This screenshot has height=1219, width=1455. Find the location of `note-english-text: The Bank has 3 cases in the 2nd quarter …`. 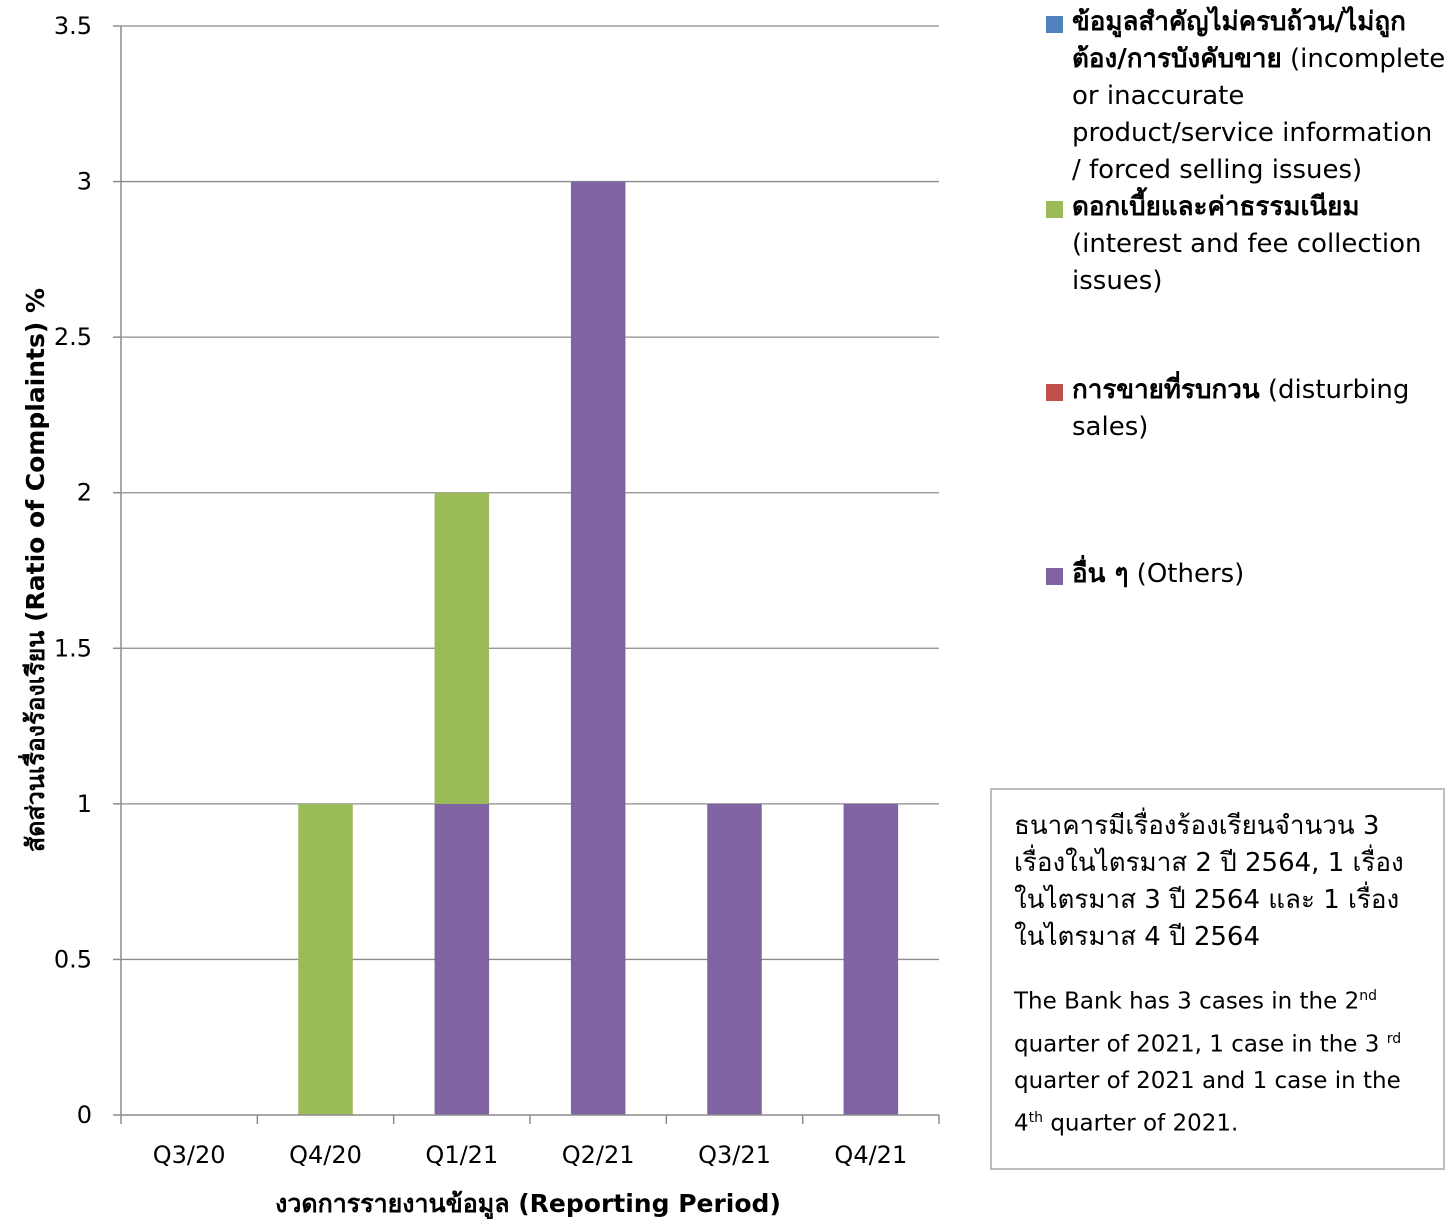

note-english-text: The Bank has 3 cases in the 2nd quarter … is located at coordinates (1208, 1062).